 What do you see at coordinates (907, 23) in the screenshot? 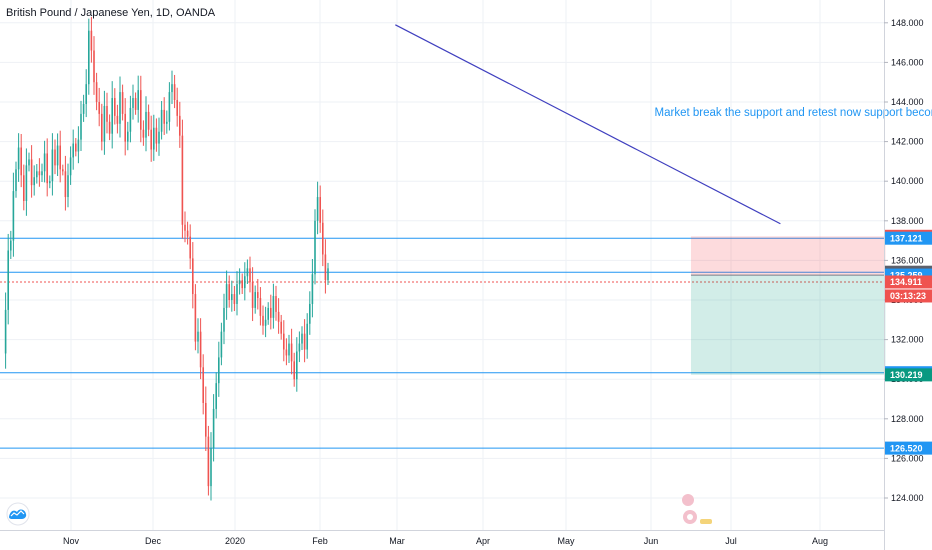
I see `price-tick-label: 148.000` at bounding box center [907, 23].